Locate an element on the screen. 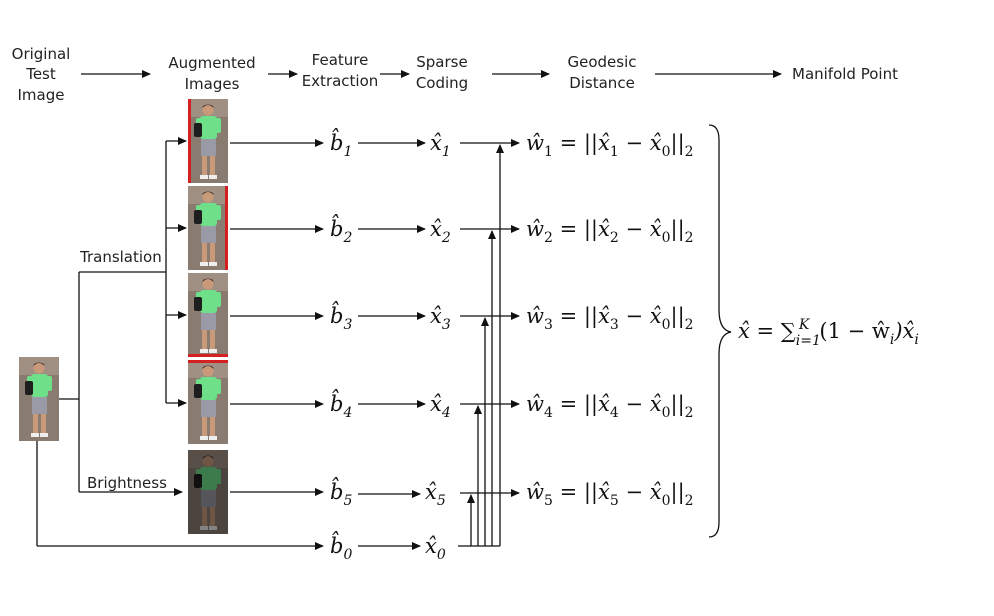  weight-w4: ŵ4 = ||x̂4 − x̂0||2 is located at coordinates (610, 406).